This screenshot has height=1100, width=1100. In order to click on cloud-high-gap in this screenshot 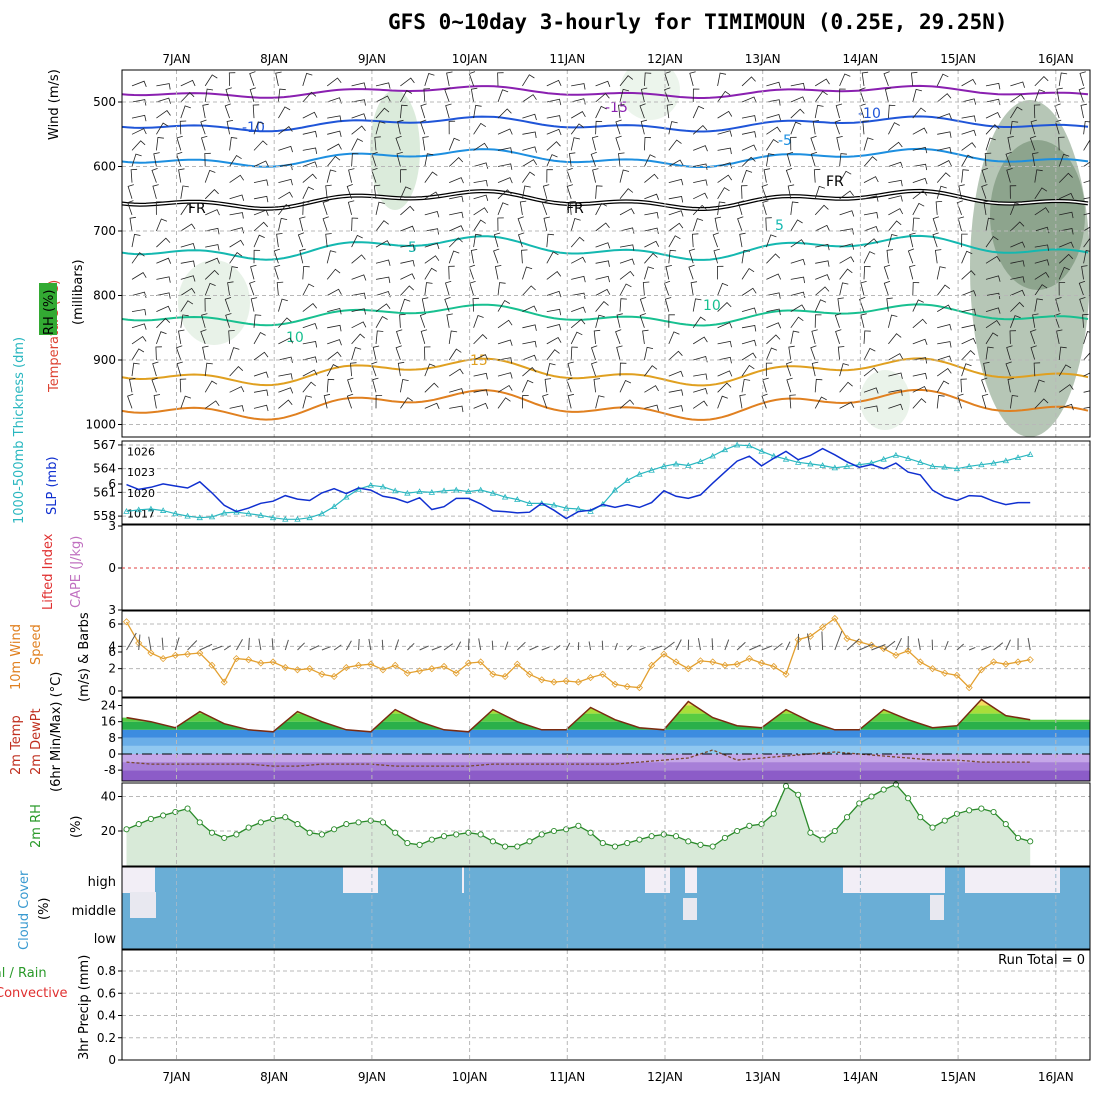, I will do `click(656, 880)`.